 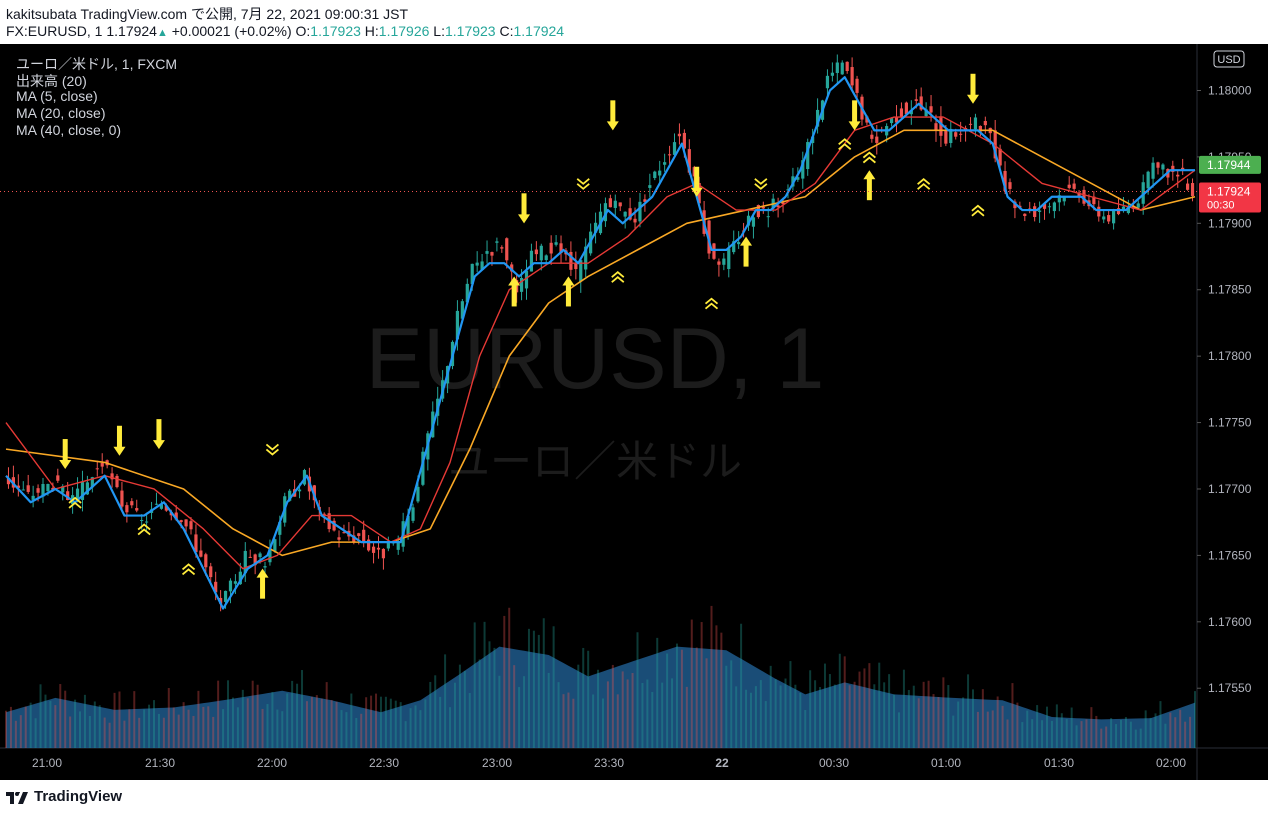 I want to click on x-tick-label: 21:30, so click(x=160, y=763).